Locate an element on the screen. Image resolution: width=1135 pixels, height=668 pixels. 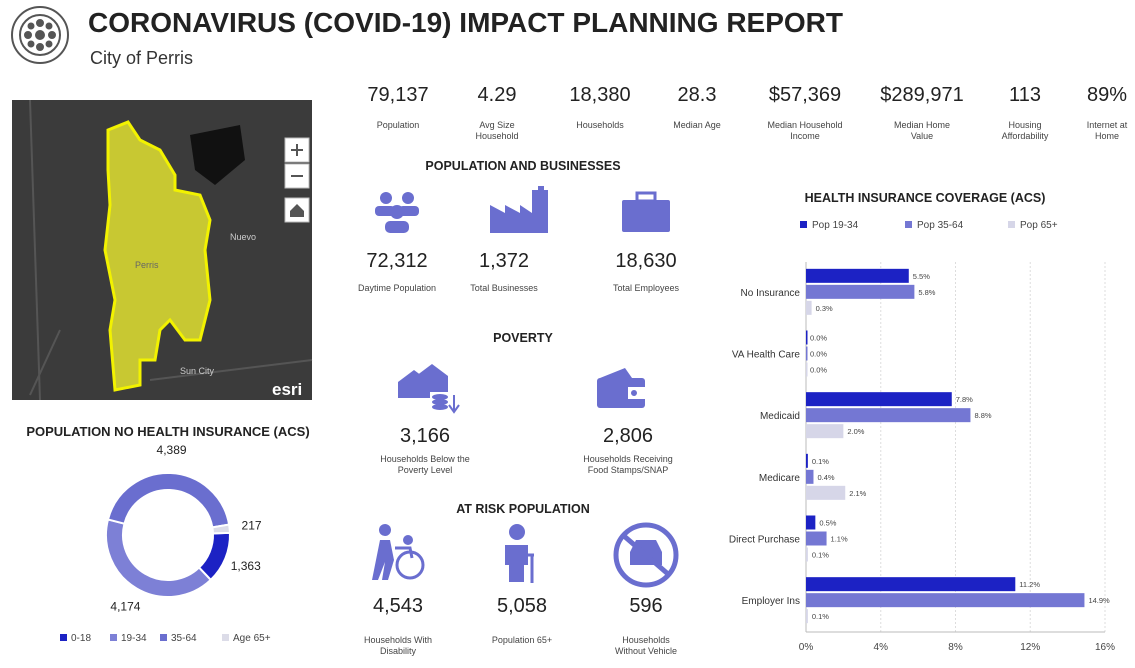
data-label: 0.5% is located at coordinates (827, 523).